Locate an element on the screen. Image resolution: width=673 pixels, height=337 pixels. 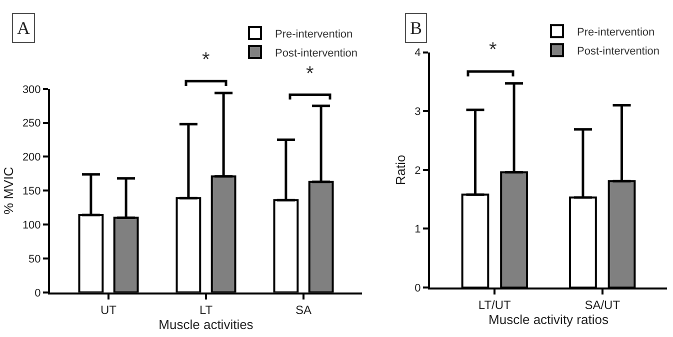
x-tick-label: SA/UT is located at coordinates (602, 305).